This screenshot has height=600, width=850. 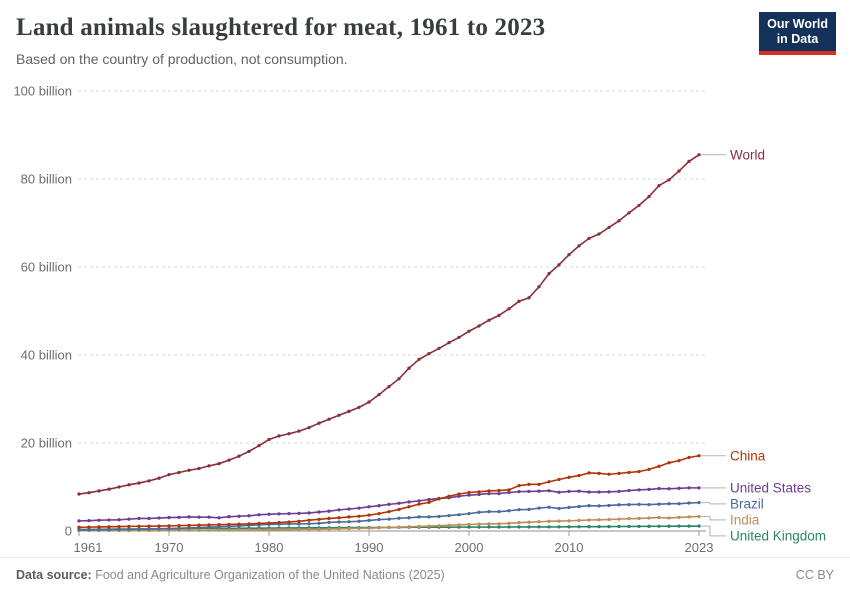 I want to click on series-label-china: China, so click(x=748, y=455).